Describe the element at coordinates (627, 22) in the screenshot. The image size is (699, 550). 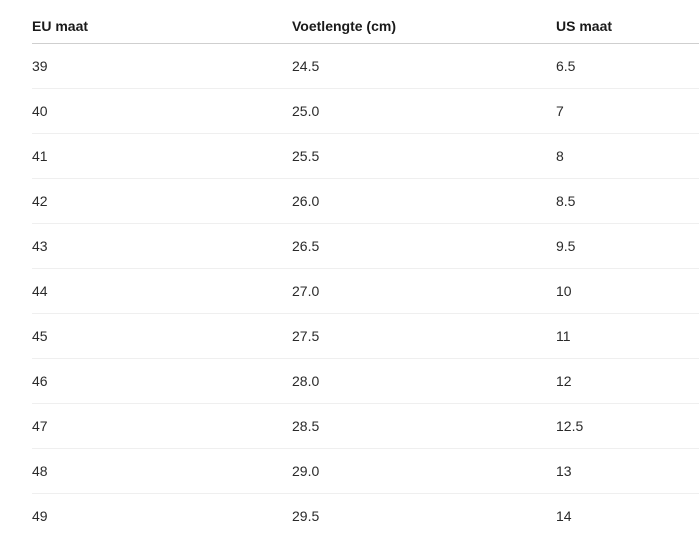
I see `header-us-size: US maat` at that location.